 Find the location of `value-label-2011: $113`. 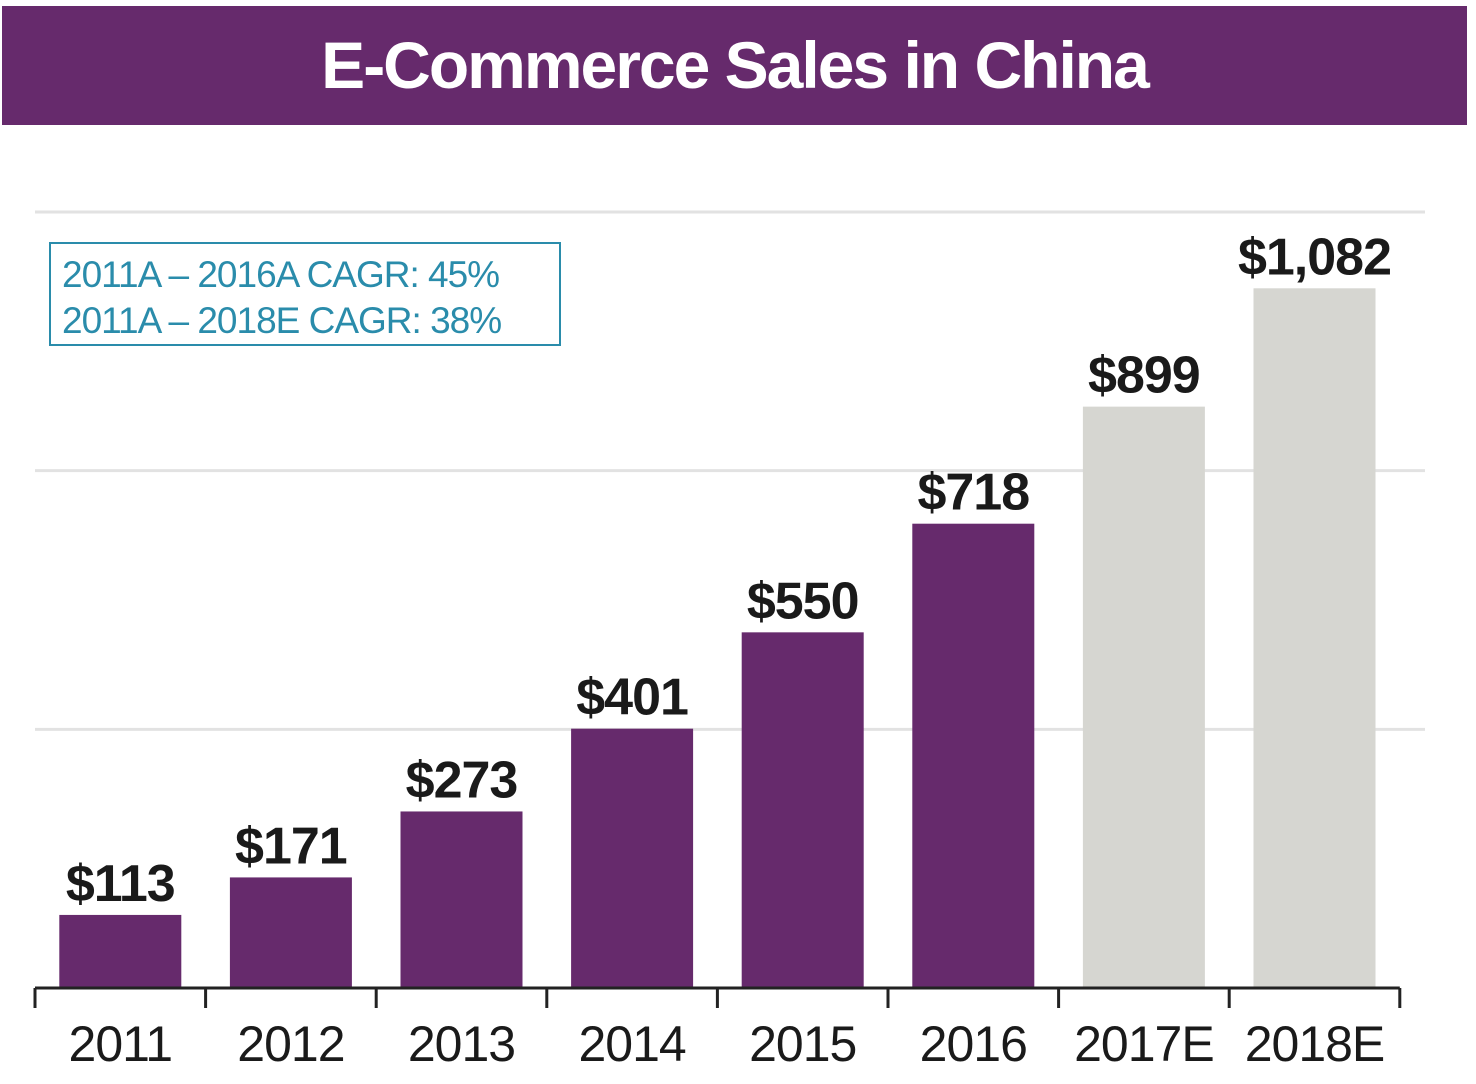

value-label-2011: $113 is located at coordinates (120, 884).